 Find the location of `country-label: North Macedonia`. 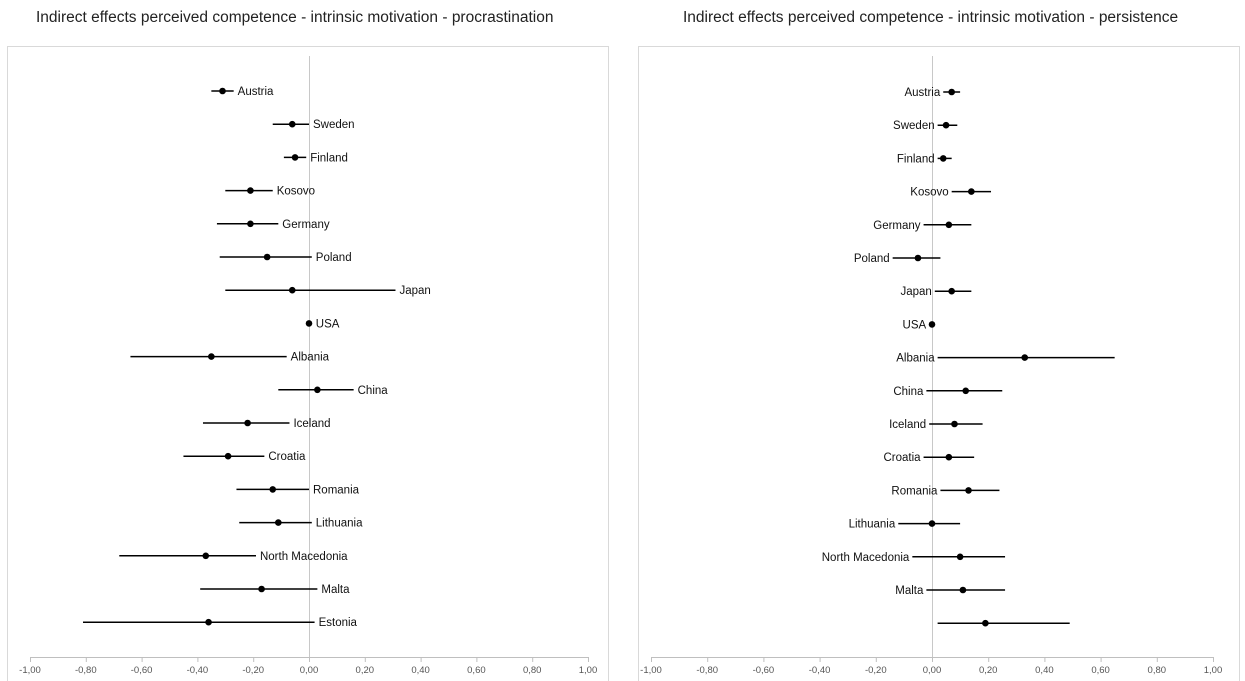

country-label: North Macedonia is located at coordinates (304, 557).